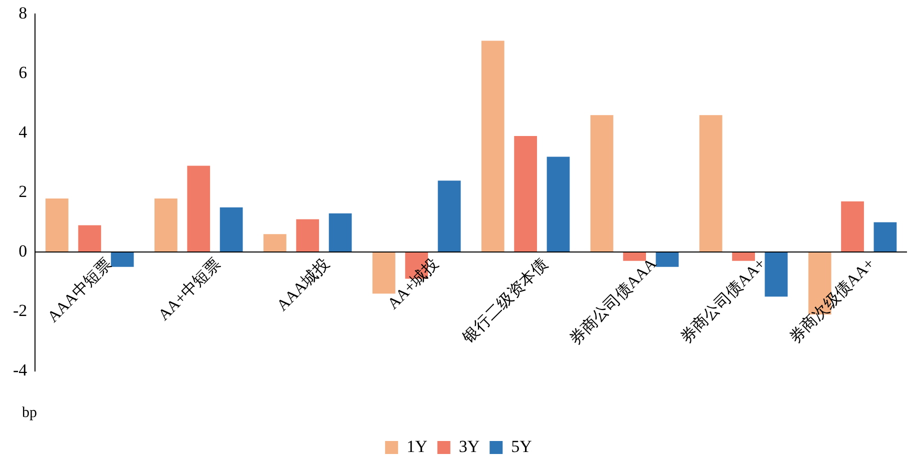 The image size is (917, 466). I want to click on y-axis-title: bp, so click(29, 412).